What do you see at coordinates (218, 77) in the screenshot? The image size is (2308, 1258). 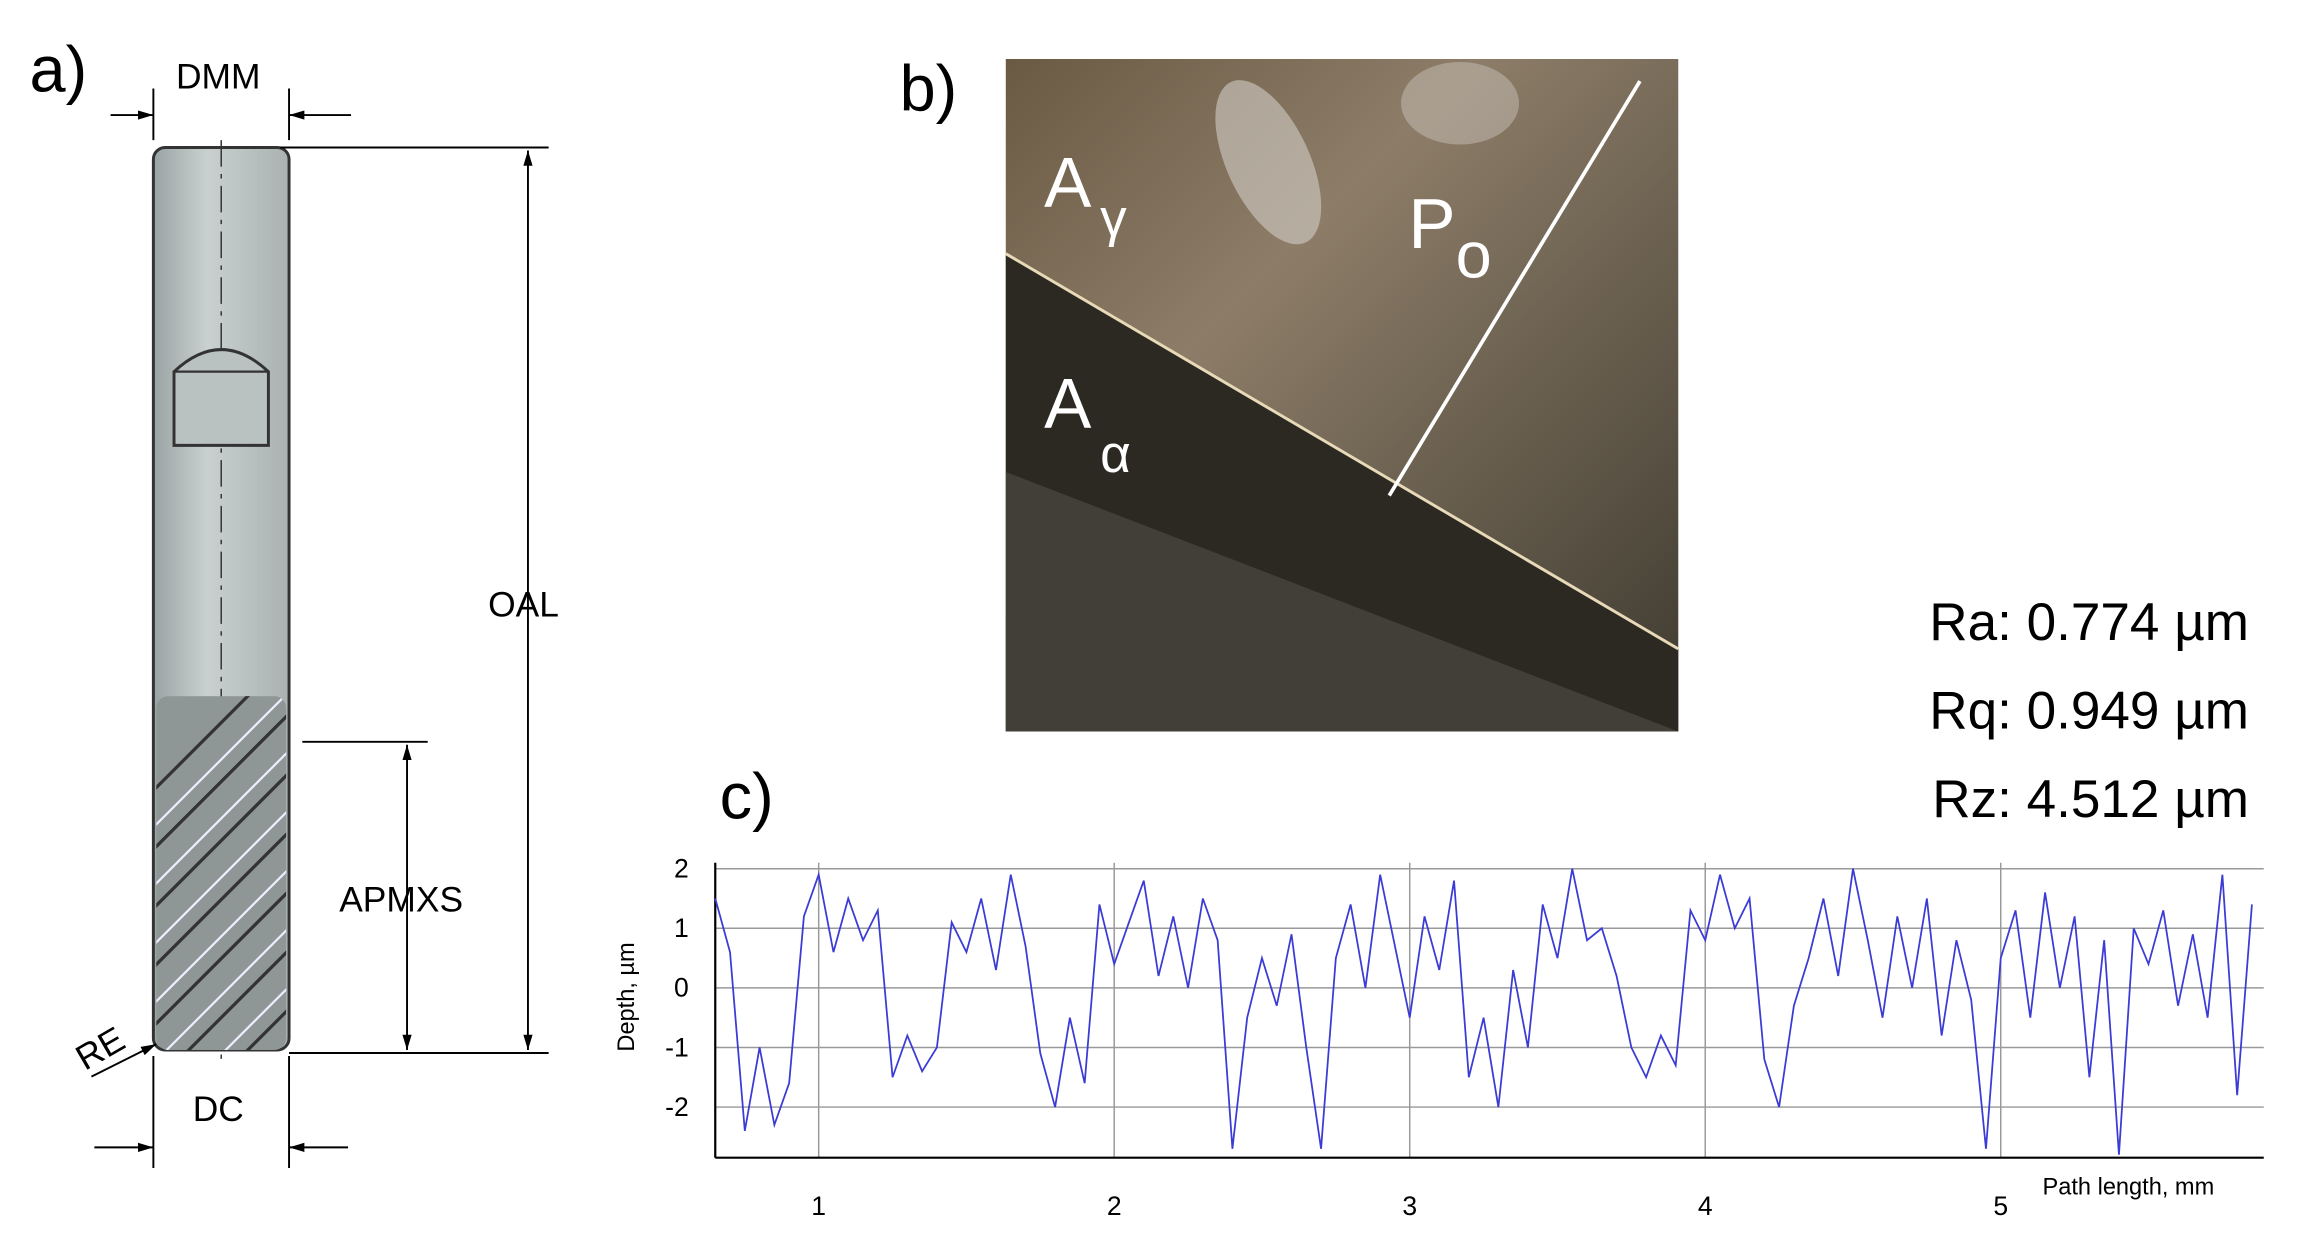 I see `dim-label: DMM` at bounding box center [218, 77].